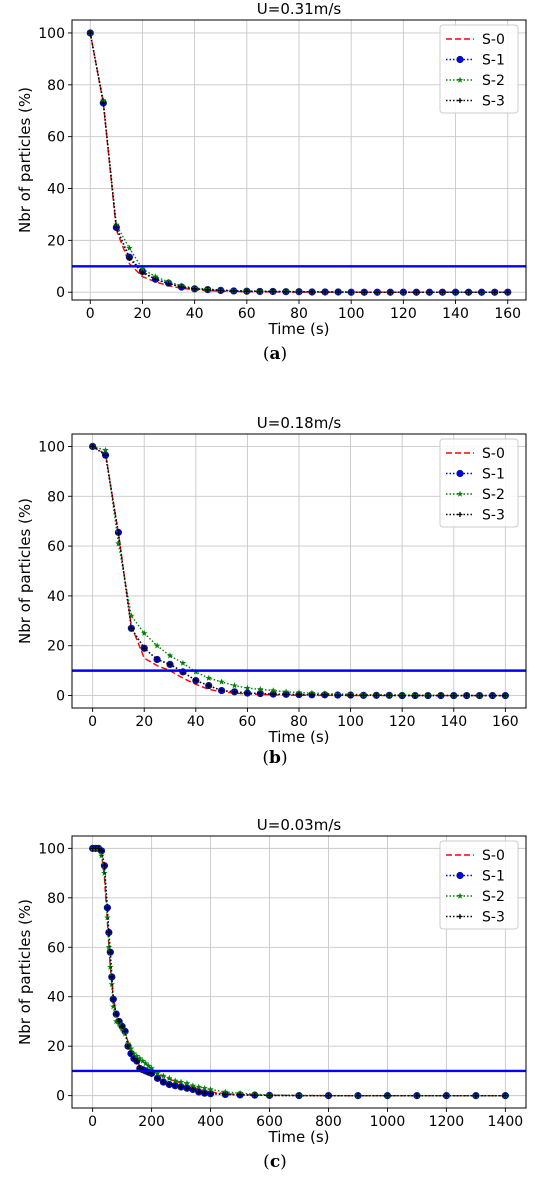 This screenshot has height=1186, width=550. Describe the element at coordinates (25, 571) in the screenshot. I see `y-axis-label: Nbr of particles (%)` at that location.